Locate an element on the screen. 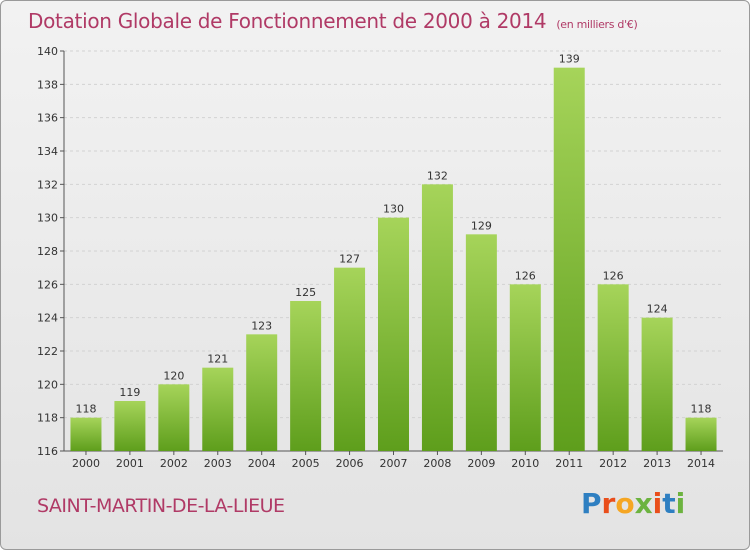 The height and width of the screenshot is (550, 750). x-tick-label: 2001 is located at coordinates (130, 463).